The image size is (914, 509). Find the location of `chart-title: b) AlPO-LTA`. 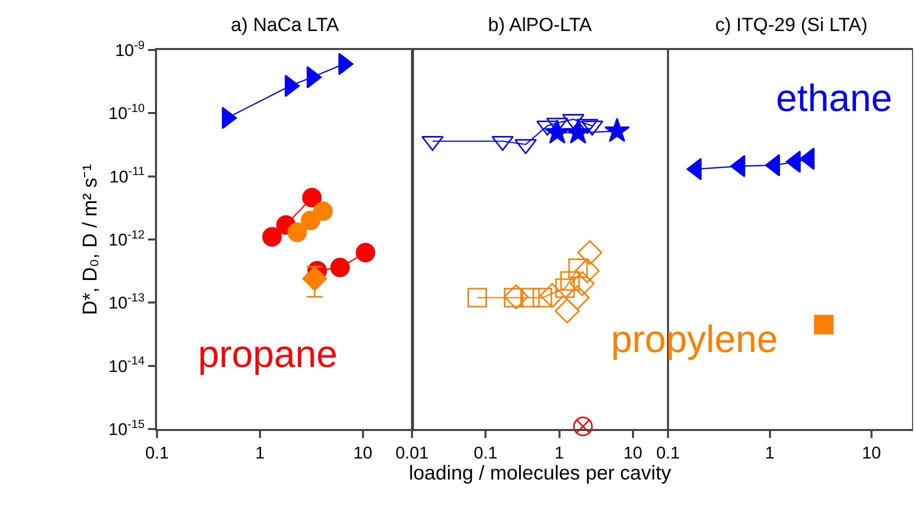

chart-title: b) AlPO-LTA is located at coordinates (540, 25).